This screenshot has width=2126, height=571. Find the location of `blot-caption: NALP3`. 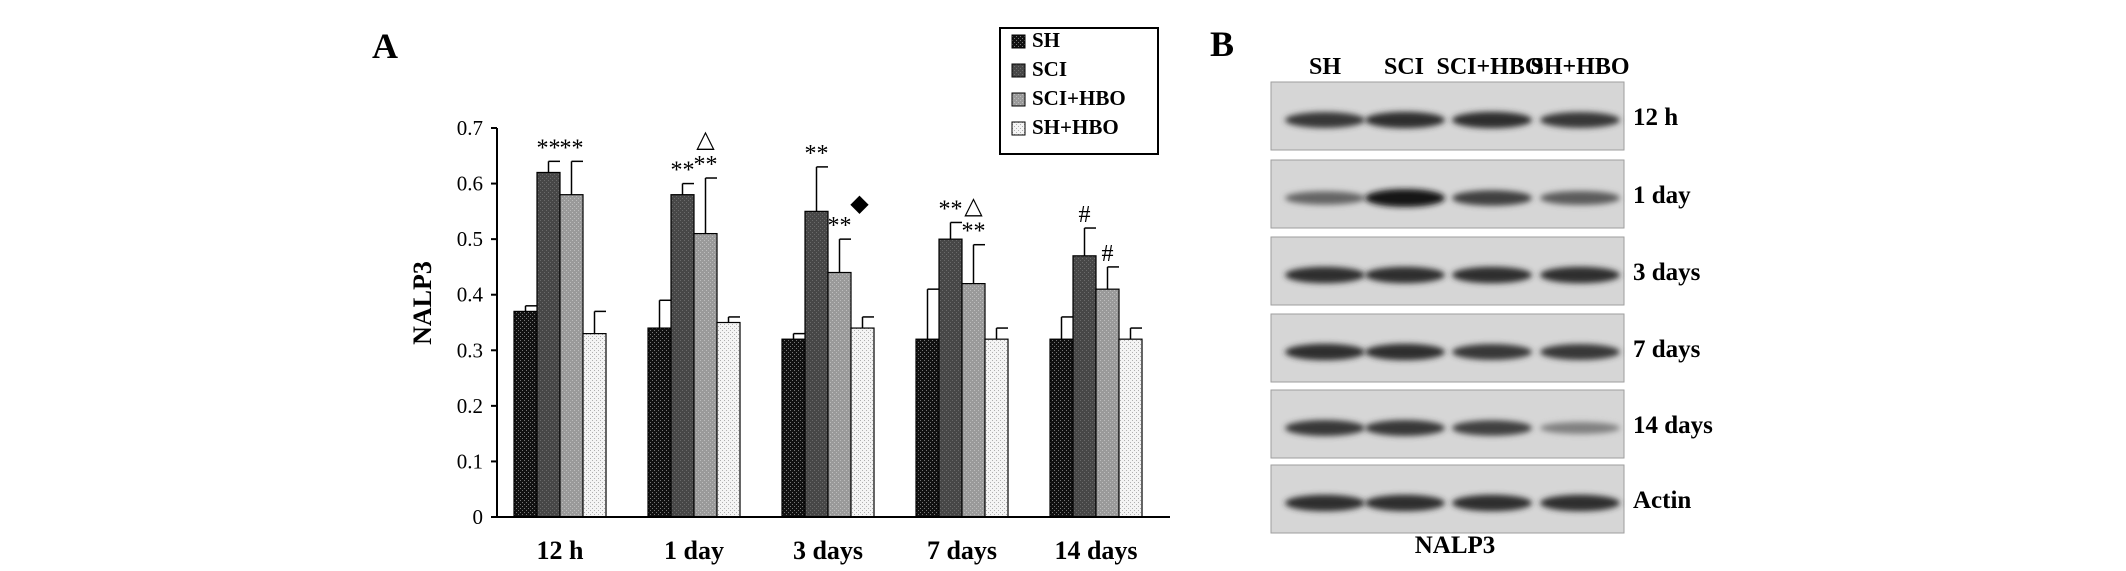

blot-caption: NALP3 is located at coordinates (1455, 545).